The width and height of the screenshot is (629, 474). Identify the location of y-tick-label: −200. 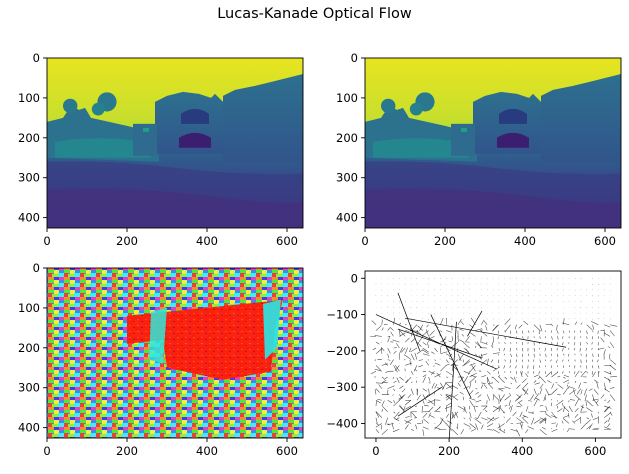
(342, 351).